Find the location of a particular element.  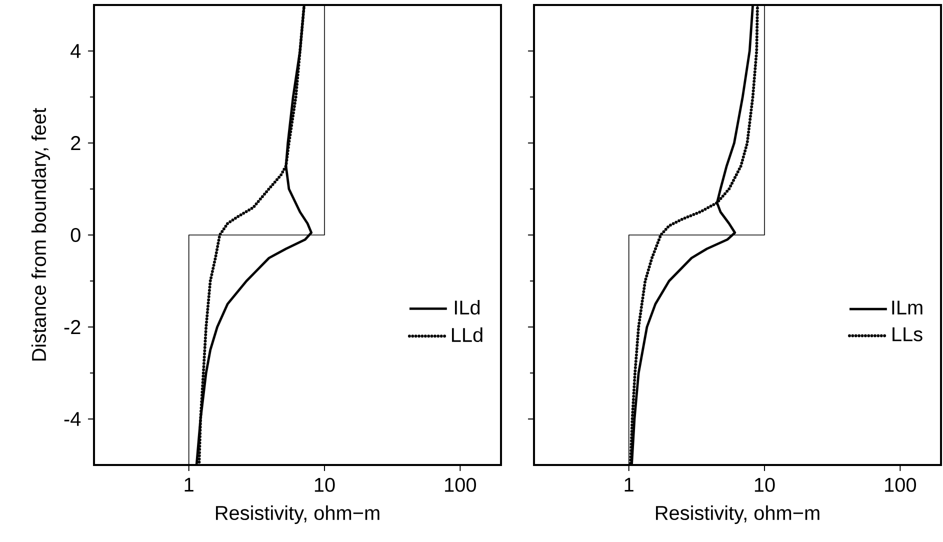

y-tick-label: 0 is located at coordinates (75, 235).